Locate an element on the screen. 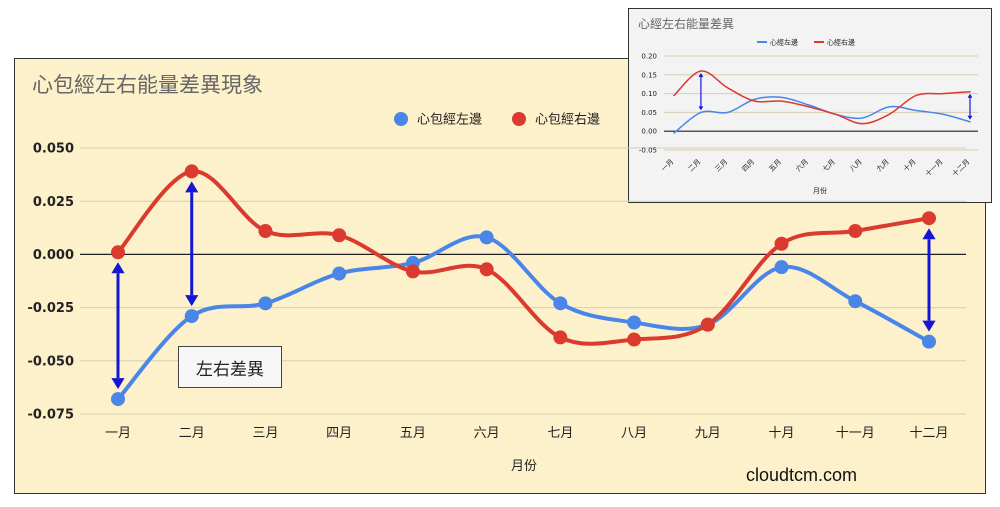  main-y-tick-label: 0.025 is located at coordinates (53, 202).